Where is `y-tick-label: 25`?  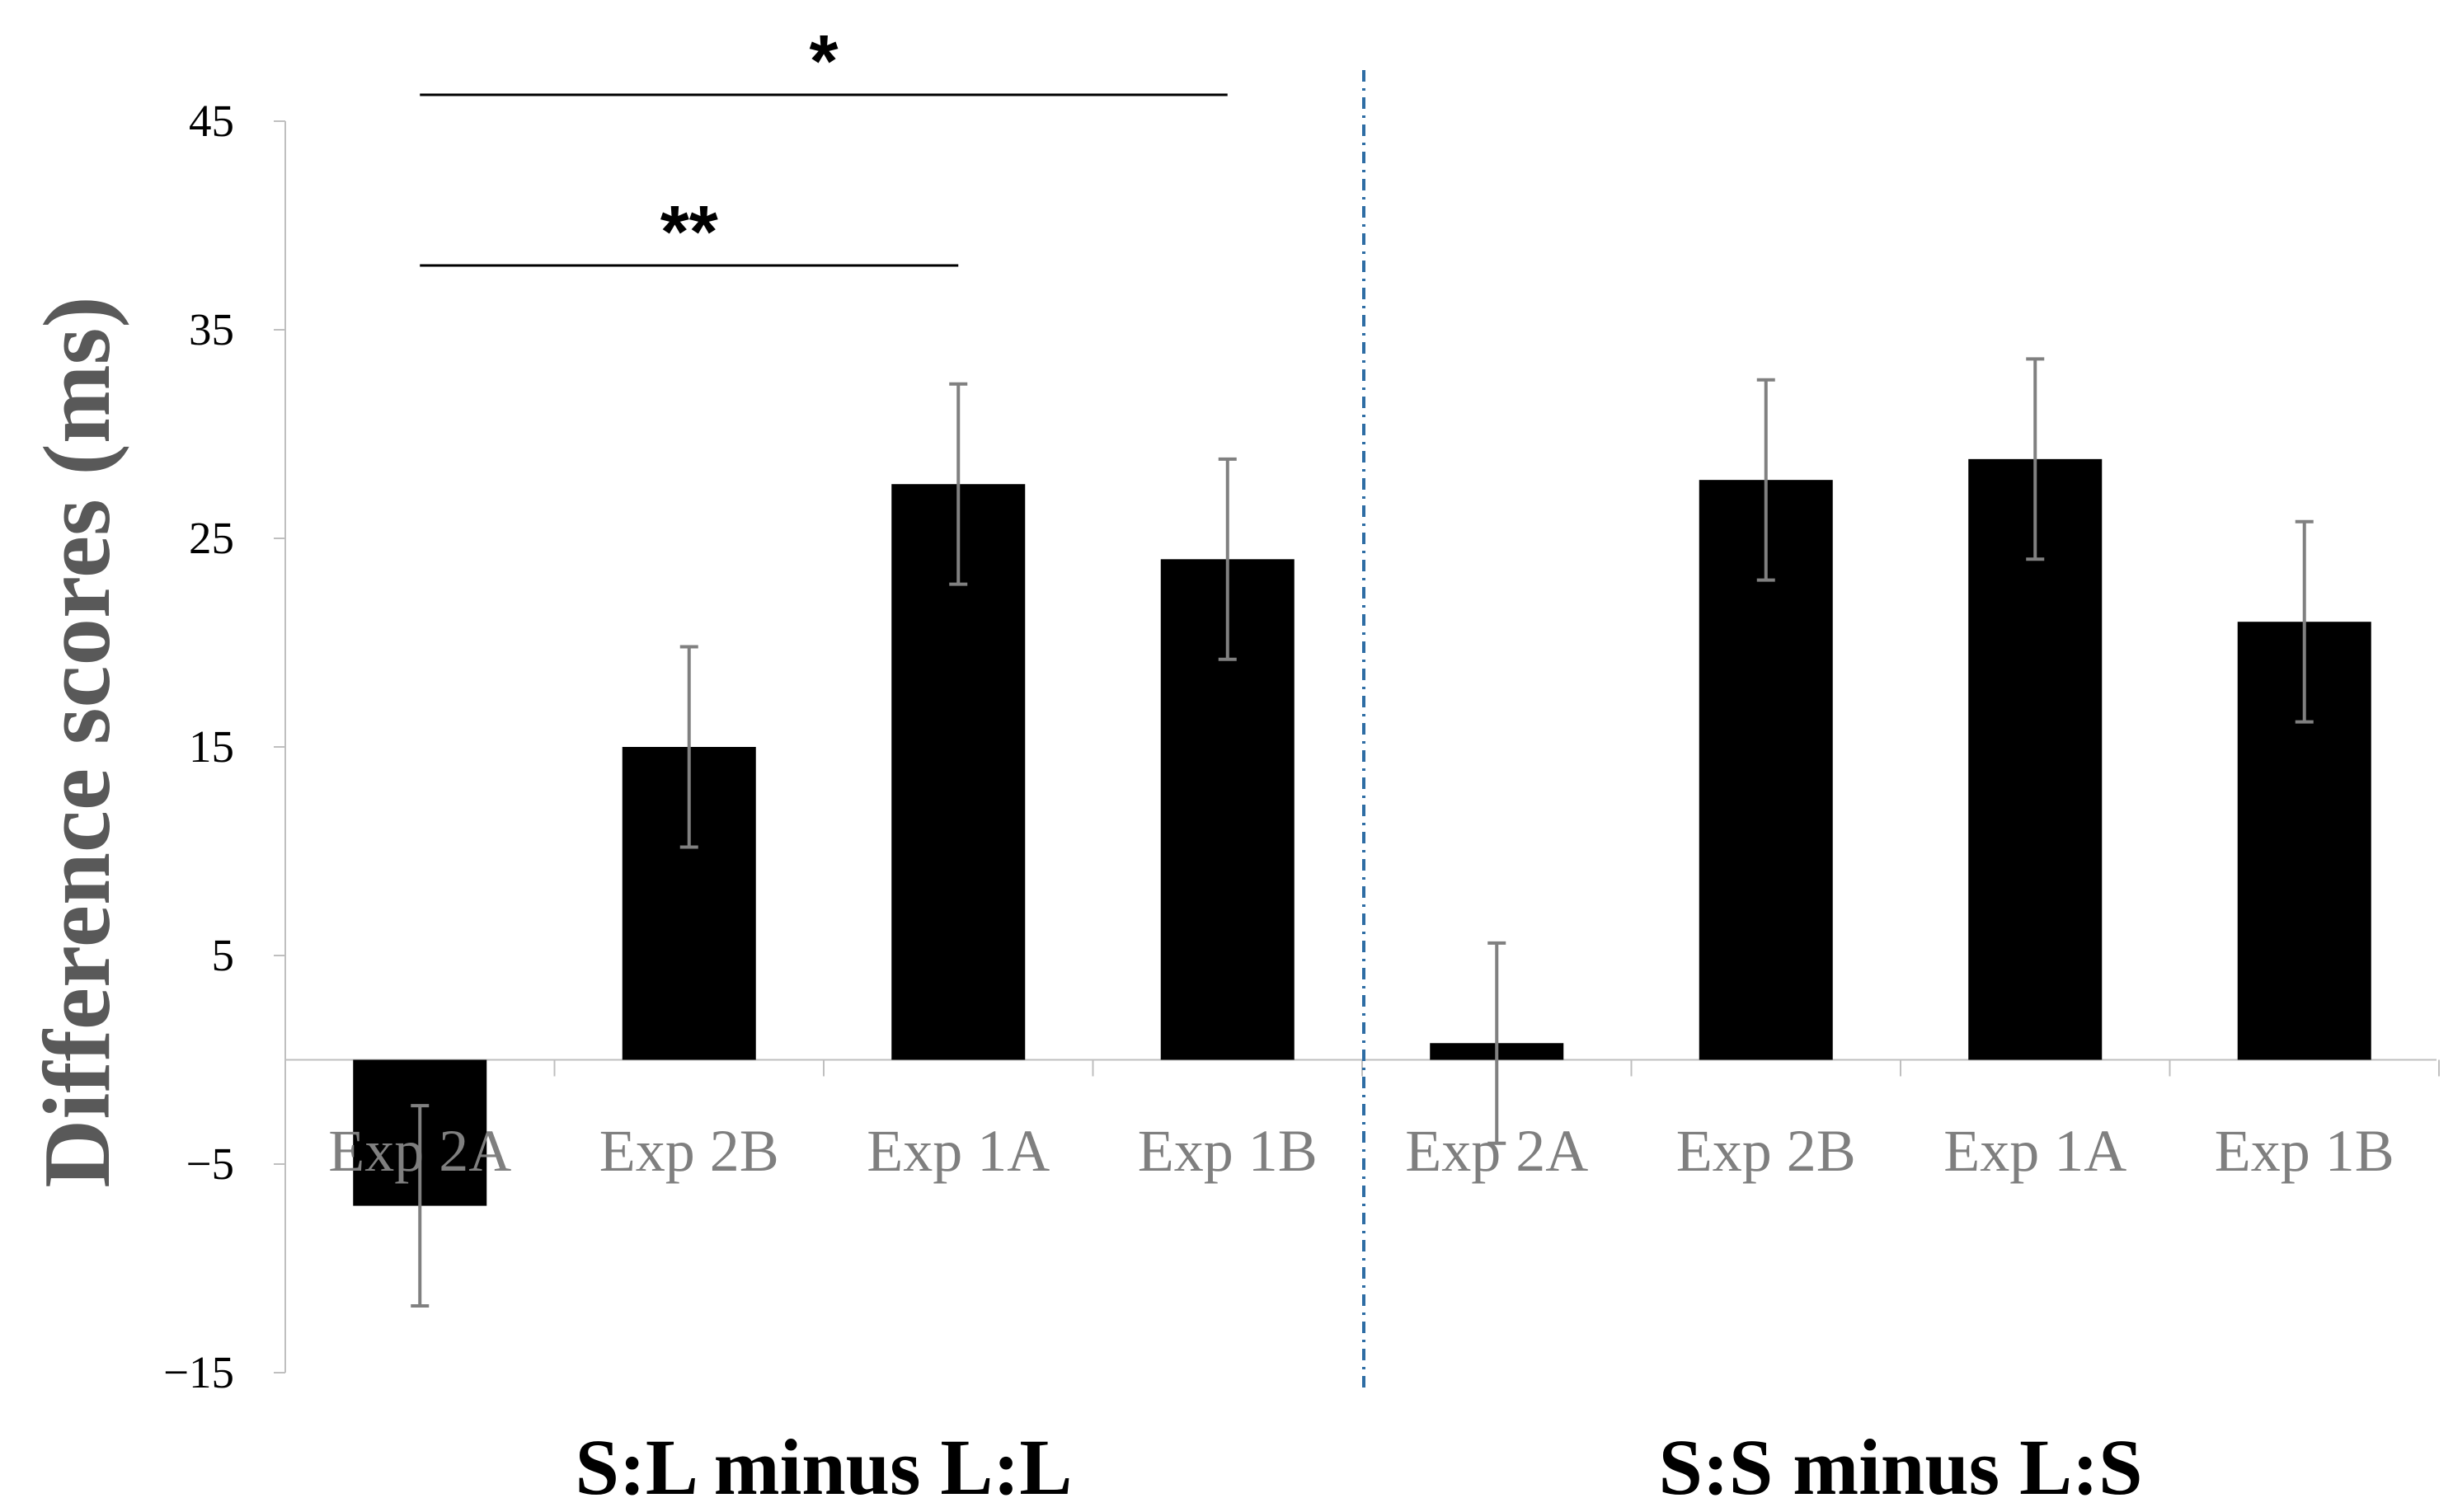
y-tick-label: 25 is located at coordinates (211, 538).